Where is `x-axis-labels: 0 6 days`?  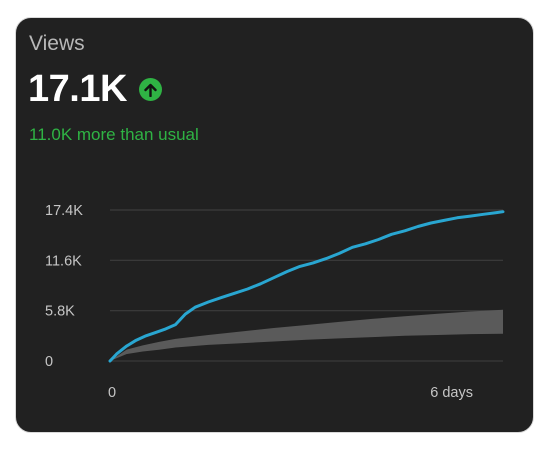 x-axis-labels: 0 6 days is located at coordinates (290, 393).